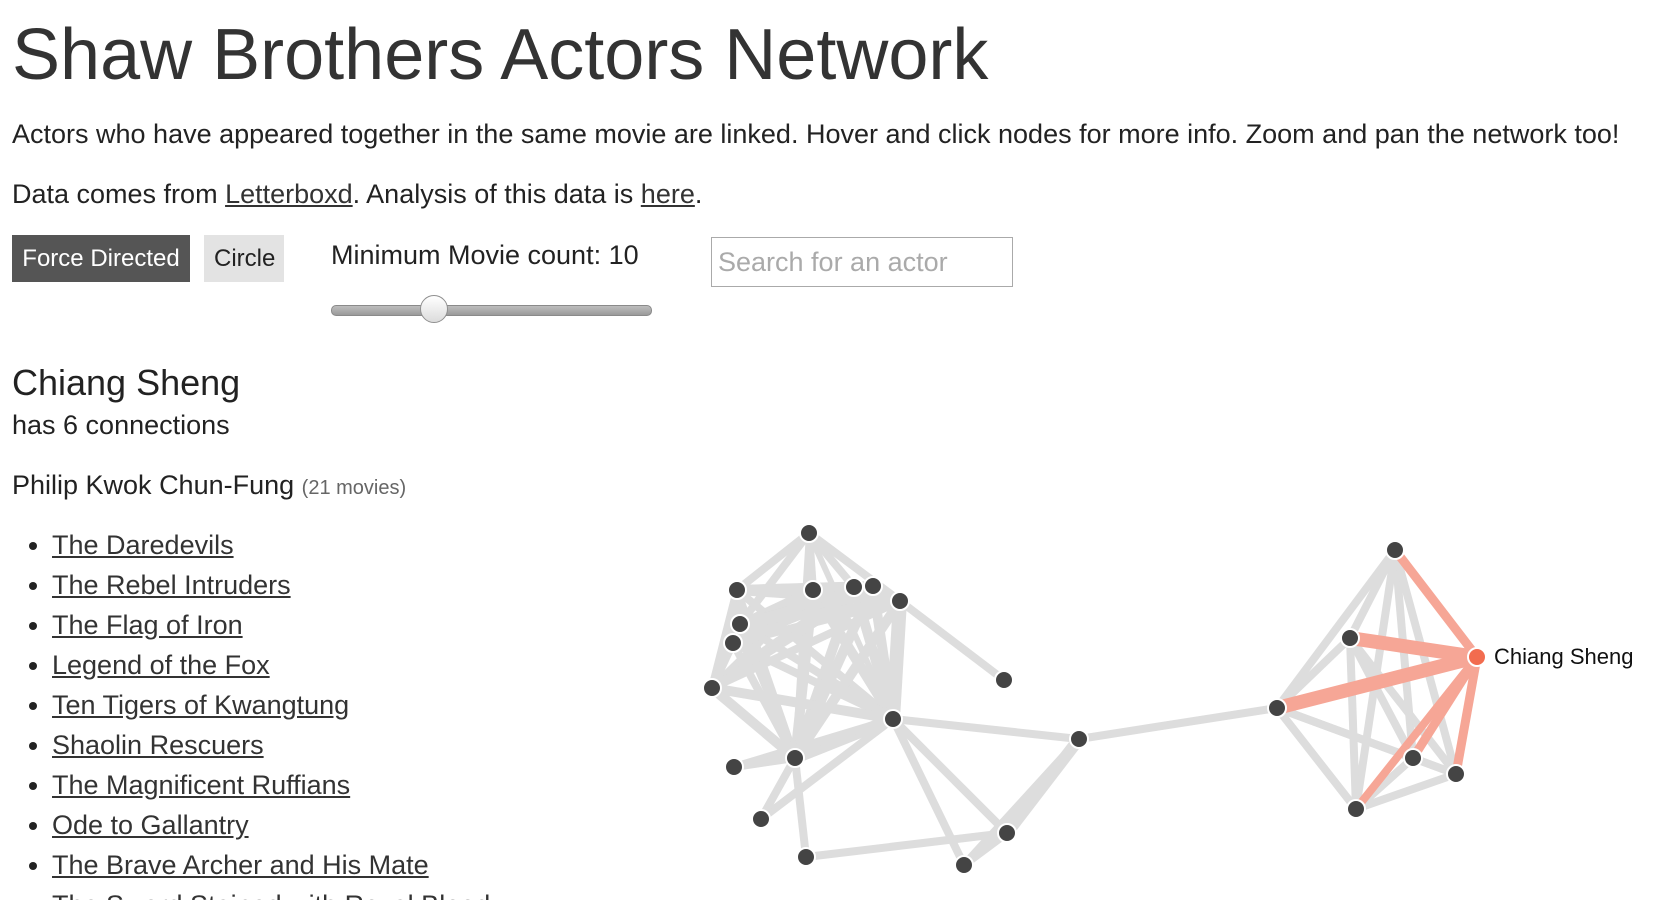 The width and height of the screenshot is (1680, 900). What do you see at coordinates (147, 625) in the screenshot?
I see `movie-link: The Flag of Iron` at bounding box center [147, 625].